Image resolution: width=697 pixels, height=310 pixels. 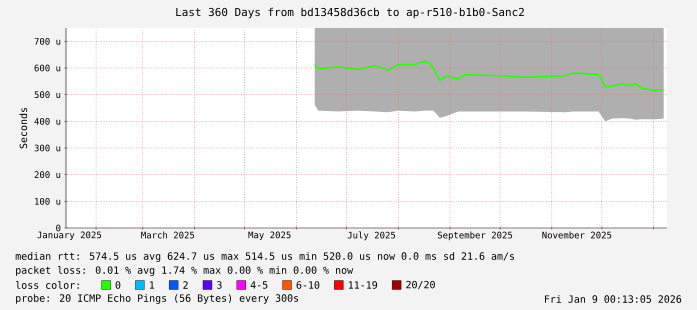 What do you see at coordinates (489, 76) in the screenshot?
I see `line-series` at bounding box center [489, 76].